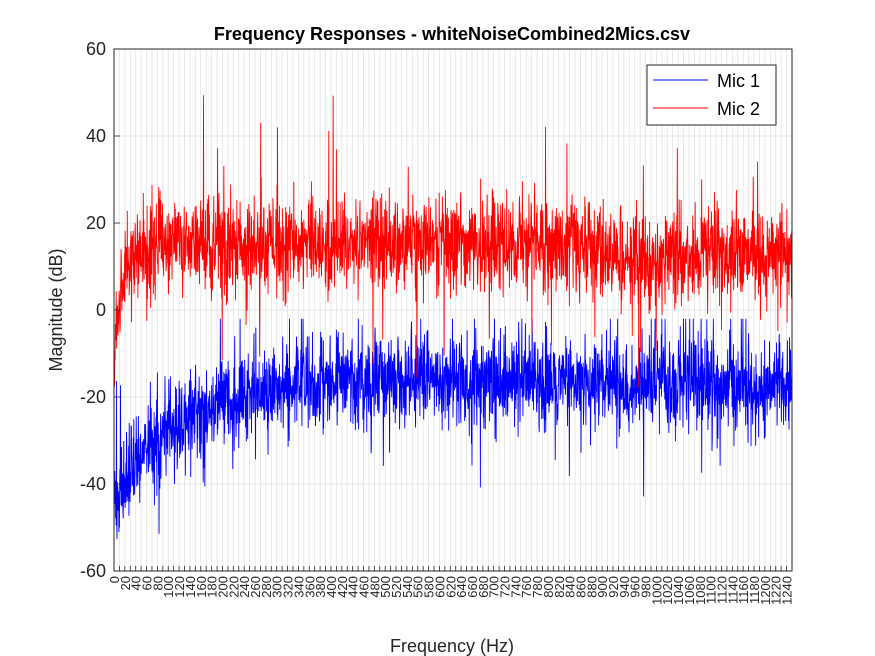  I want to click on x-tick-label: 940, so click(624, 587).